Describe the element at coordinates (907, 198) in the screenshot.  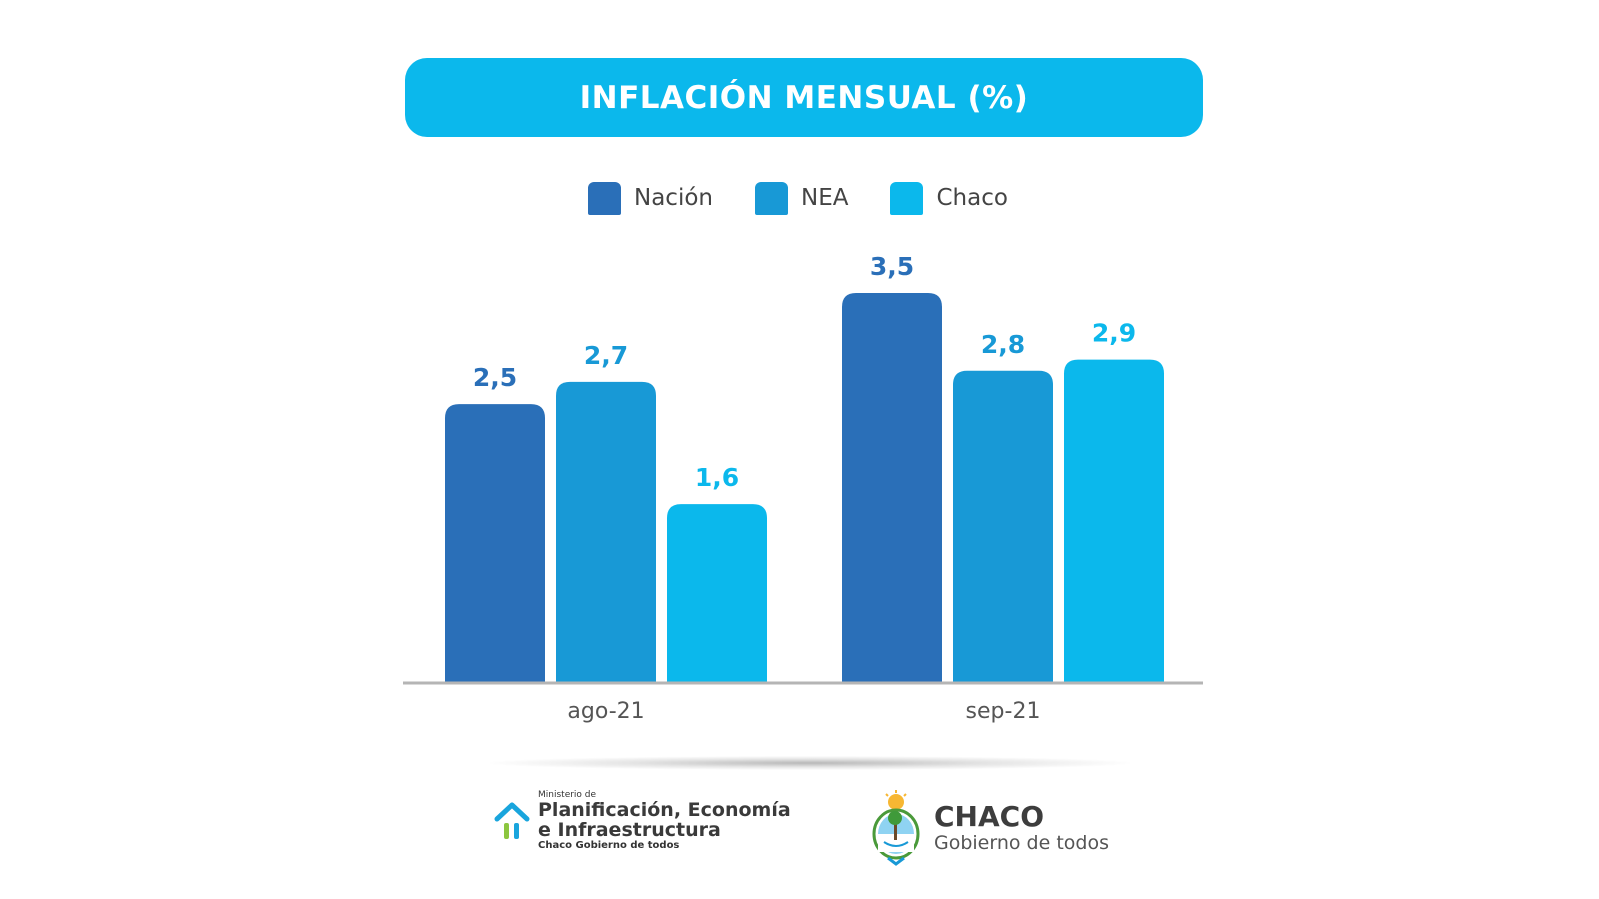
I see `legend-swatch-chaco` at that location.